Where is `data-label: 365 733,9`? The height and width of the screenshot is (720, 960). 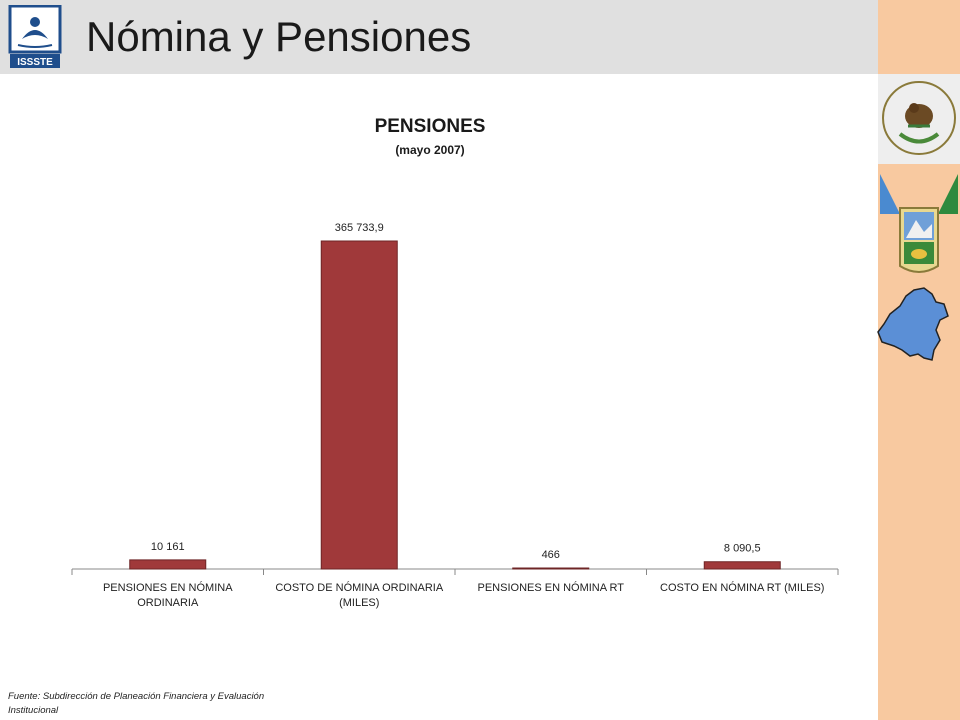 data-label: 365 733,9 is located at coordinates (359, 228).